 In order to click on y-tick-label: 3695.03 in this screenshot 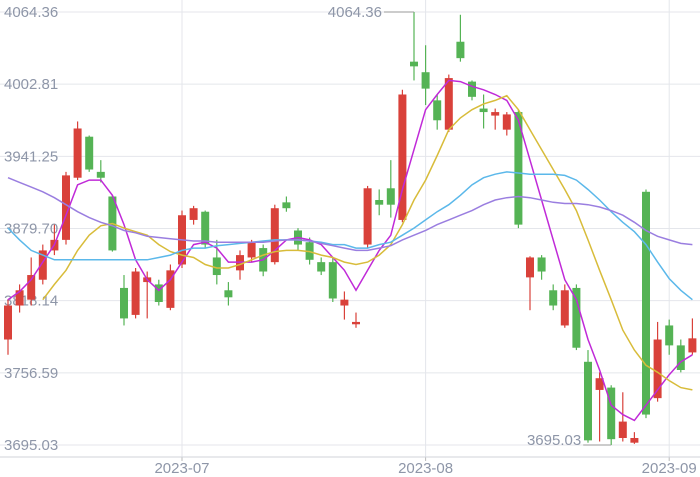, I will do `click(31, 445)`.